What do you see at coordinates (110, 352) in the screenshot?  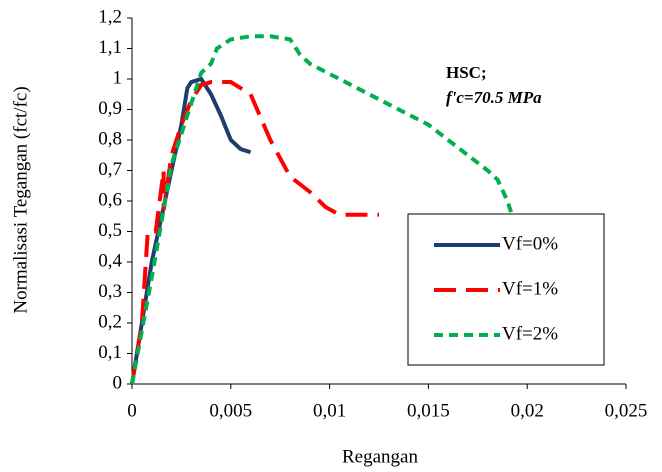 I see `y-tick-label: 0,1` at bounding box center [110, 352].